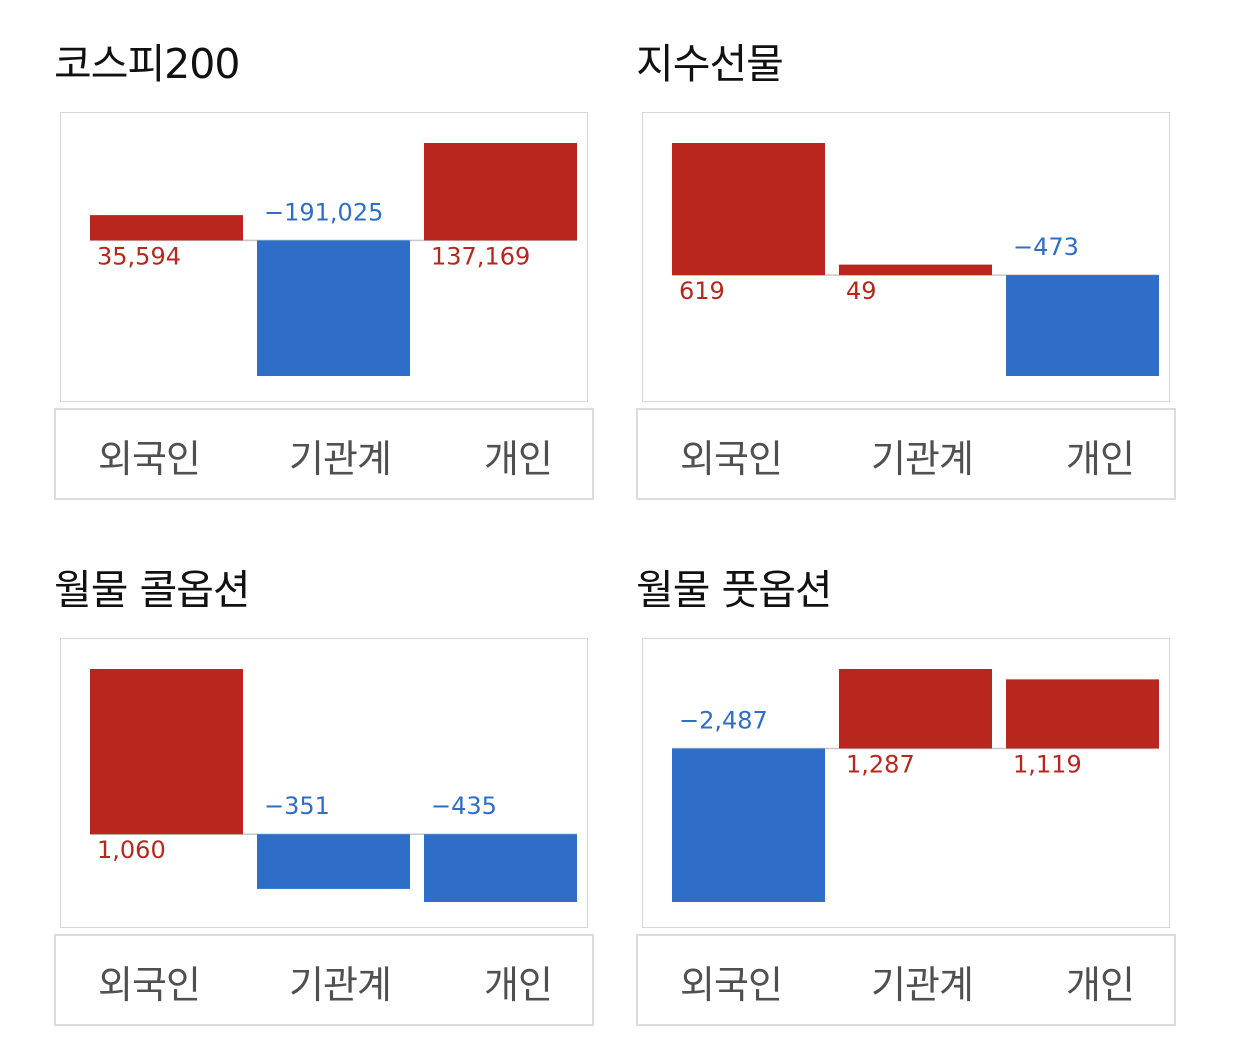 The width and height of the screenshot is (1242, 1048). Describe the element at coordinates (861, 291) in the screenshot. I see `data-label-institution: 49` at that location.